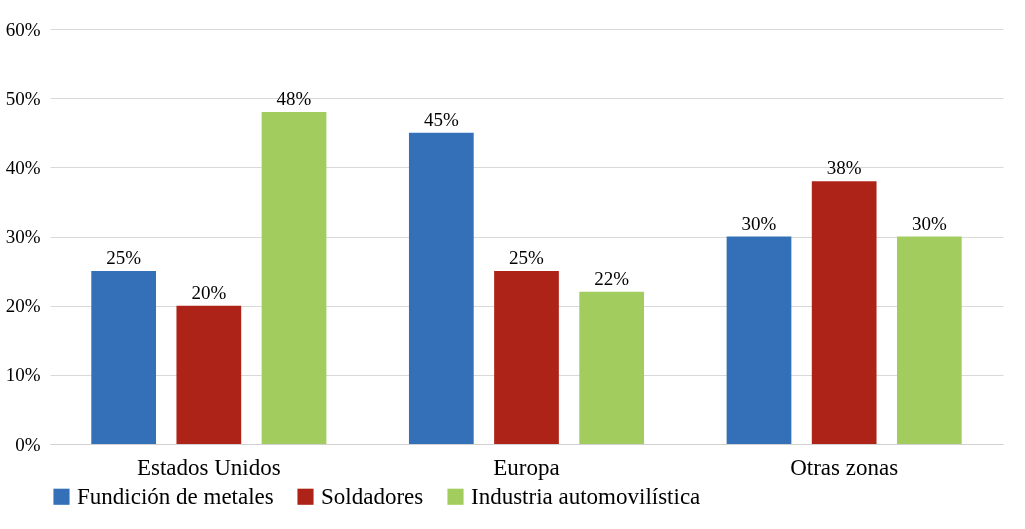  What do you see at coordinates (844, 168) in the screenshot?
I see `data-label: 38%` at bounding box center [844, 168].